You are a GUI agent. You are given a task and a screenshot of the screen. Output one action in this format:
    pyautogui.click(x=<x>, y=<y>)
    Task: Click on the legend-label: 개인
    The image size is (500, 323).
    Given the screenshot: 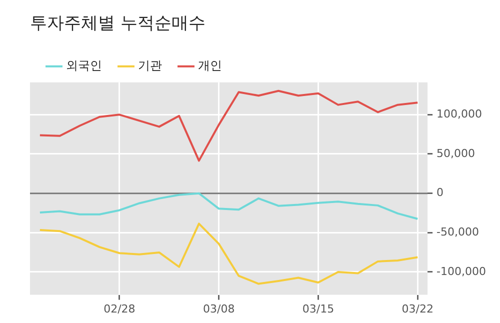 What is the action you would take?
    pyautogui.click(x=210, y=65)
    